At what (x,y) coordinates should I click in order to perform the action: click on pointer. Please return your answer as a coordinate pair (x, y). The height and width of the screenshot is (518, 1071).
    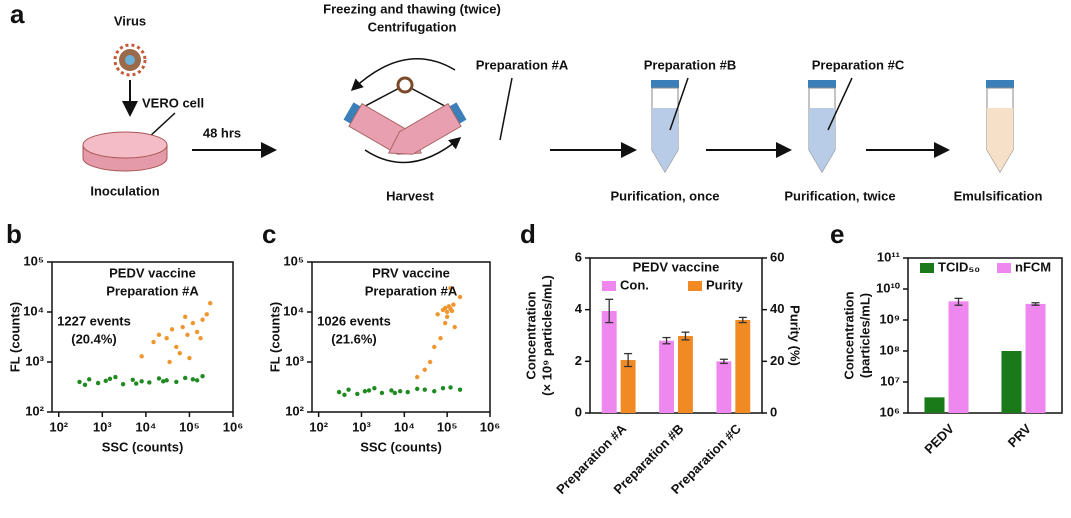
    Looking at the image, I should click on (161, 125).